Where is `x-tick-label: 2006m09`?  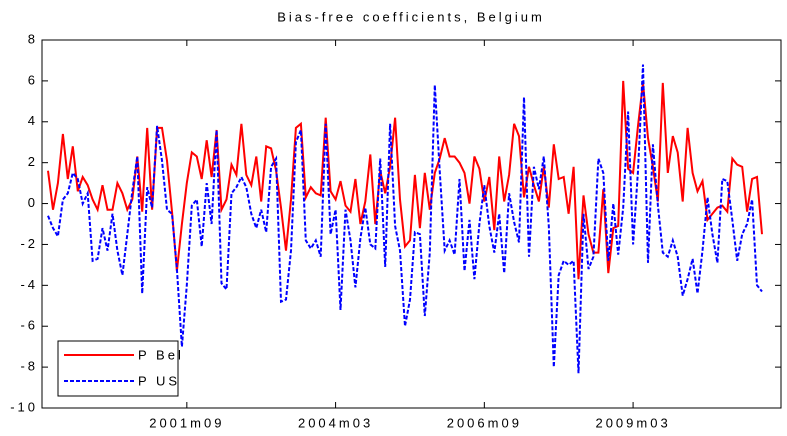
x-tick-label: 2006m09 is located at coordinates (484, 422).